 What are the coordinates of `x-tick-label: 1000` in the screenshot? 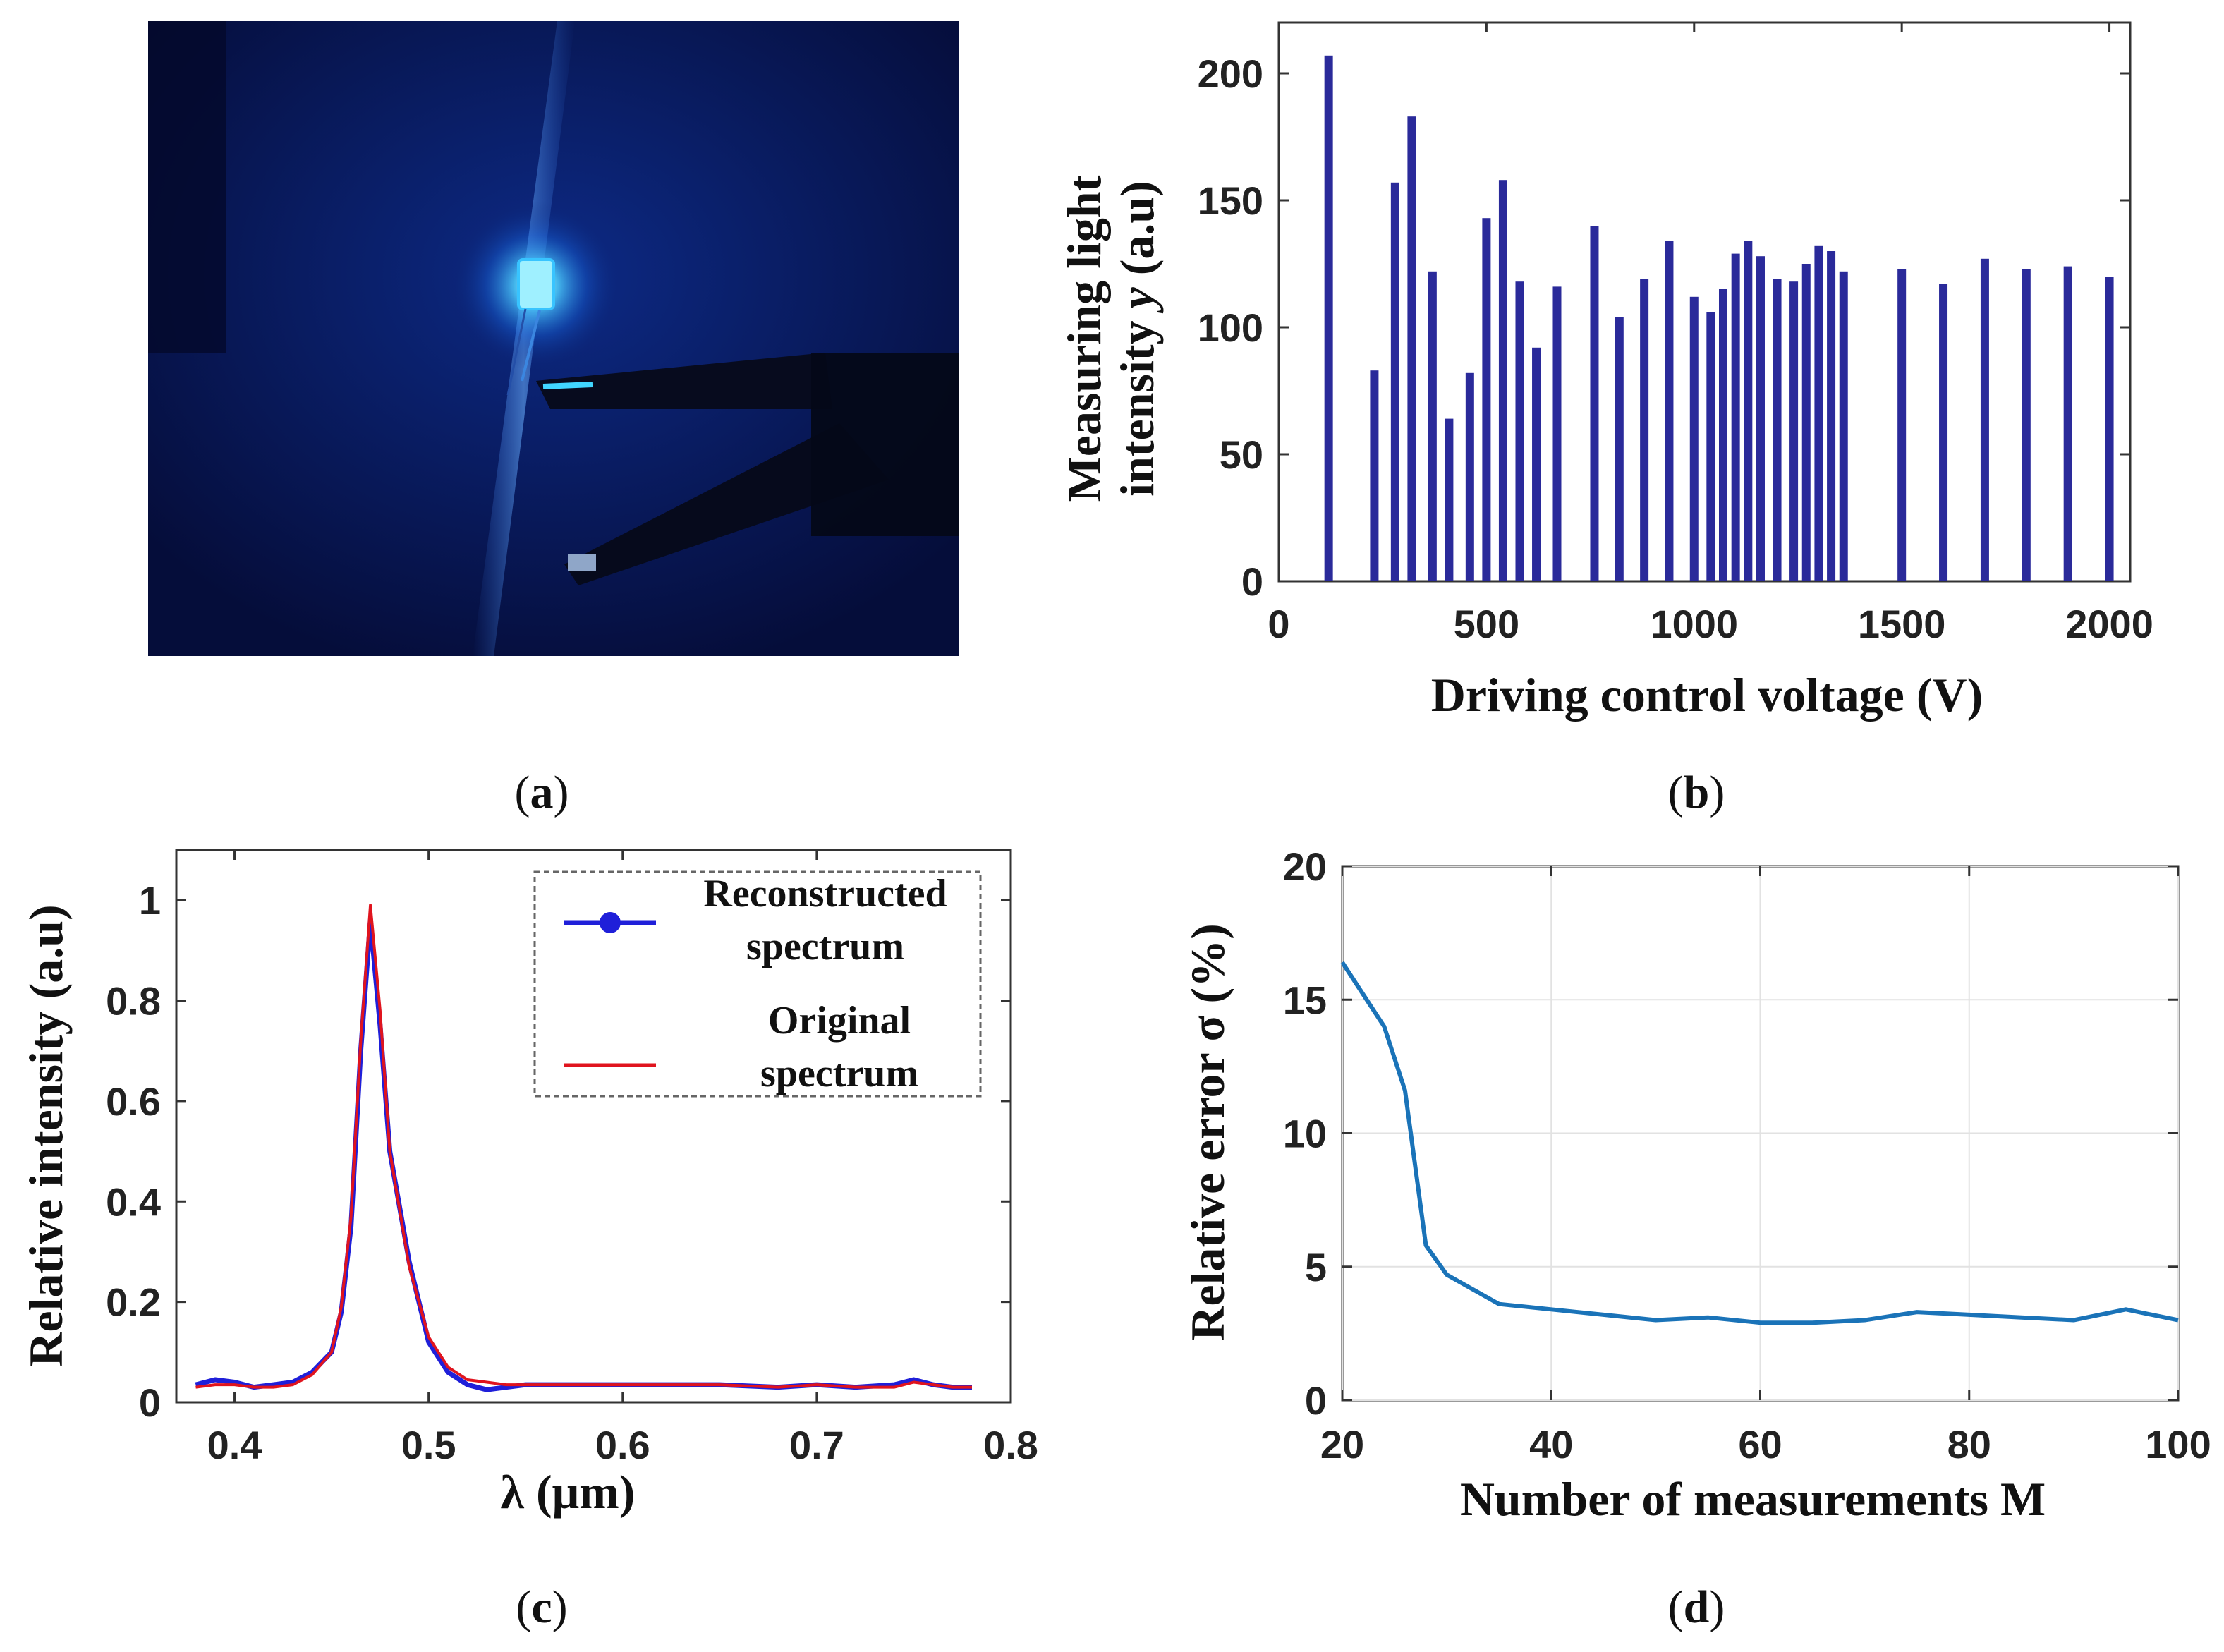 It's located at (1694, 624).